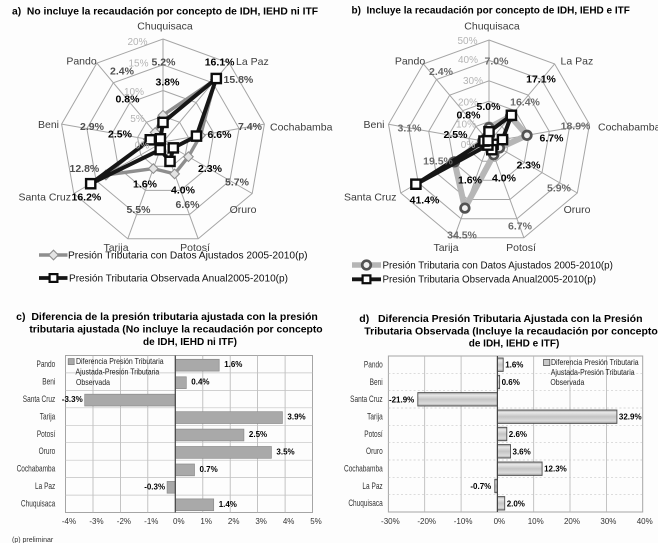 The width and height of the screenshot is (658, 543). I want to click on svg-text: 17.1%, so click(541, 80).